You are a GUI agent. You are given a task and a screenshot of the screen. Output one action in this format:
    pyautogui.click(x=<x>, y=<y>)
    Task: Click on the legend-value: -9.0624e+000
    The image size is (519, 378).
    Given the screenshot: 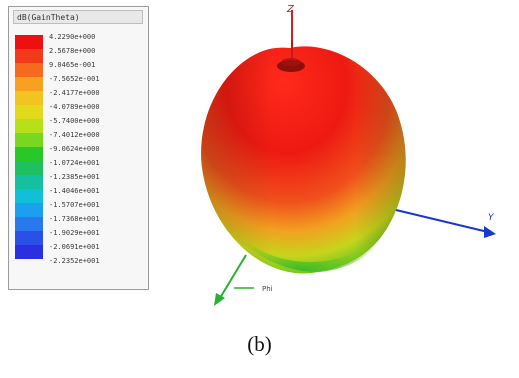 What is the action you would take?
    pyautogui.click(x=74, y=149)
    